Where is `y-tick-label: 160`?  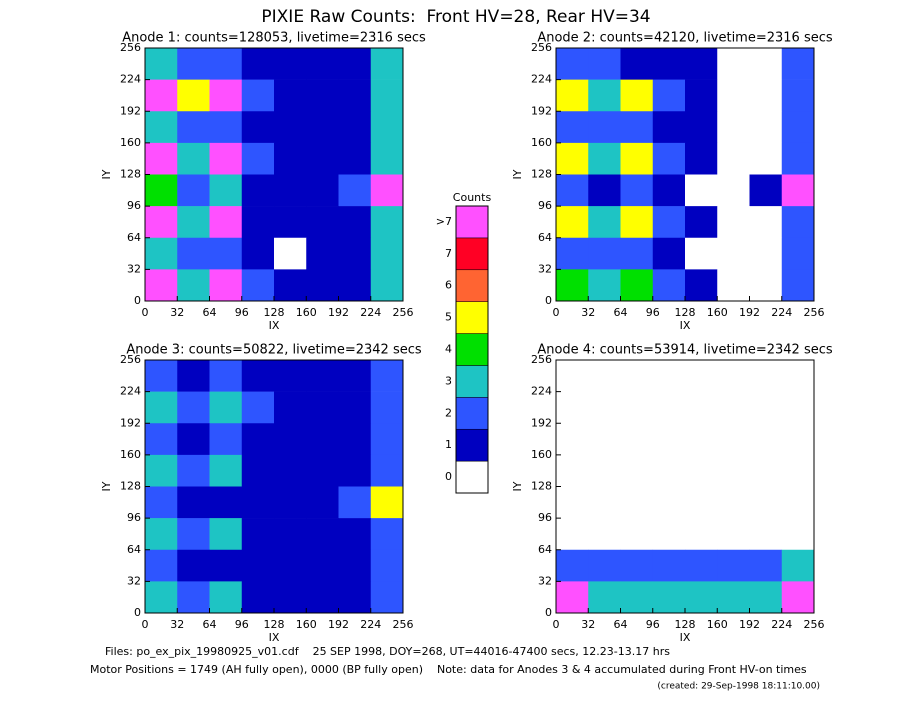 y-tick-label: 160 is located at coordinates (130, 454).